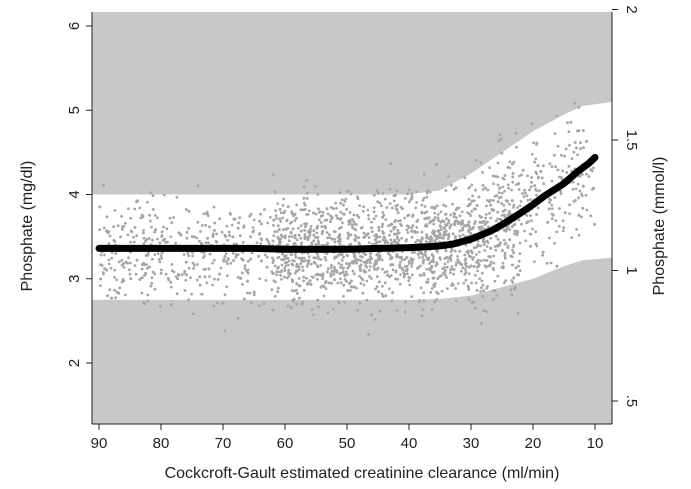 This screenshot has width=691, height=489. What do you see at coordinates (347, 203) in the screenshot?
I see `fit-curve` at bounding box center [347, 203].